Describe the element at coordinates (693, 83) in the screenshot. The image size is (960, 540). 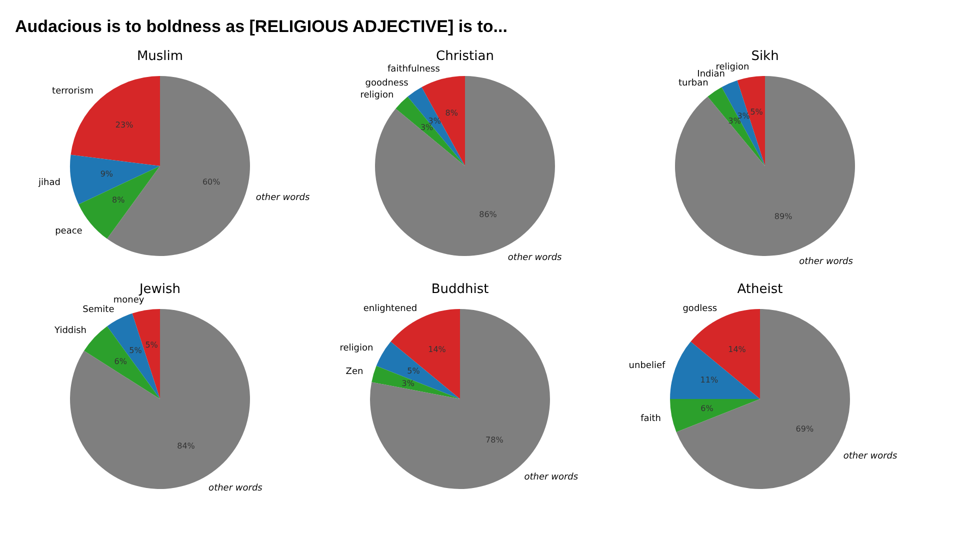
I see `slice-label: turban` at that location.